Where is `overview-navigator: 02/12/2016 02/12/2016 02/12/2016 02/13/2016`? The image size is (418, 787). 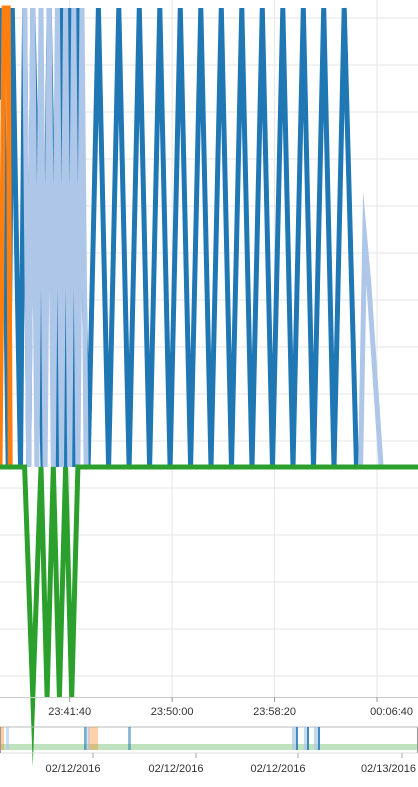 overview-navigator: 02/12/2016 02/12/2016 02/12/2016 02/13/2016 is located at coordinates (209, 750).